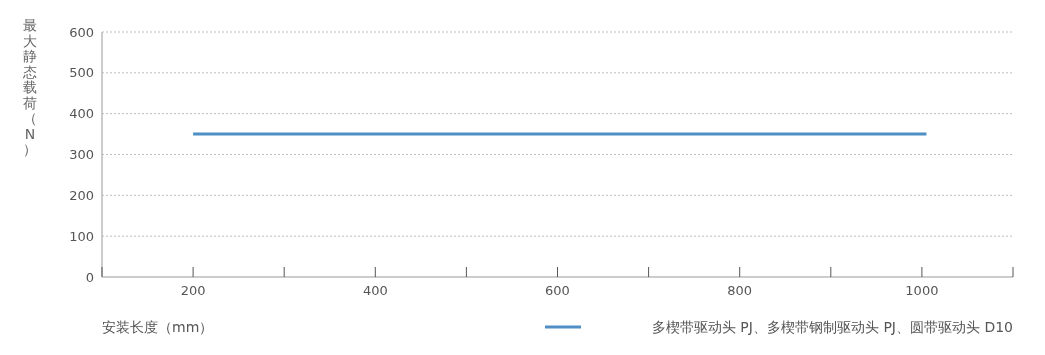 The height and width of the screenshot is (355, 1045). I want to click on y-tick-label: 600, so click(81, 32).